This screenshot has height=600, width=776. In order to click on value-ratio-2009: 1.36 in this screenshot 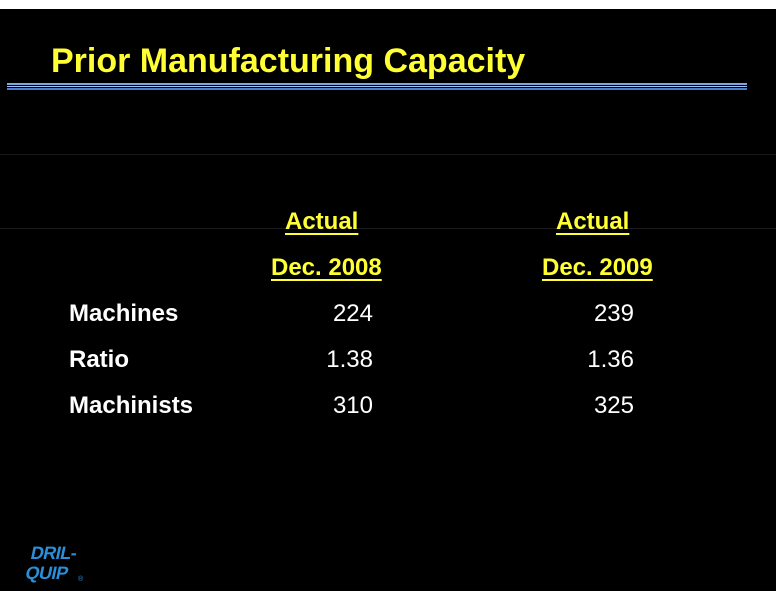, I will do `click(610, 359)`.